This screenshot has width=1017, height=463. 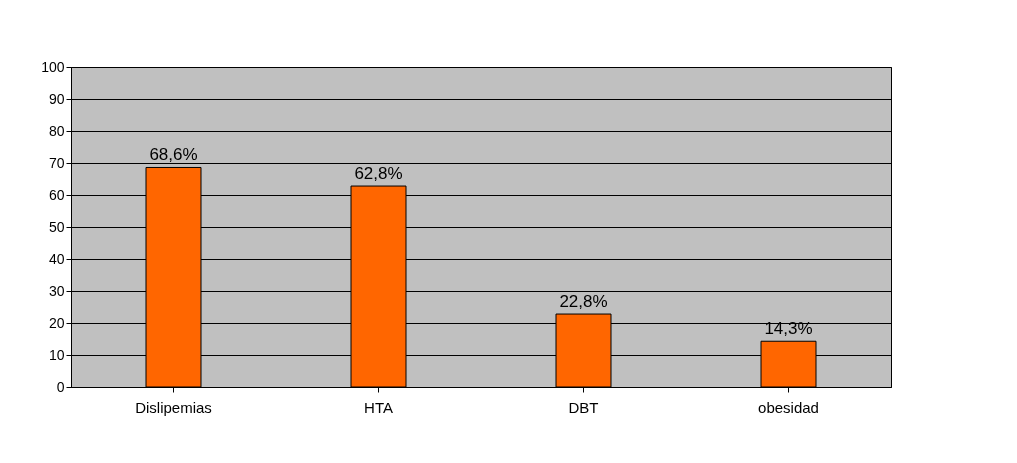 I want to click on y-tick-label: 90, so click(x=56, y=98).